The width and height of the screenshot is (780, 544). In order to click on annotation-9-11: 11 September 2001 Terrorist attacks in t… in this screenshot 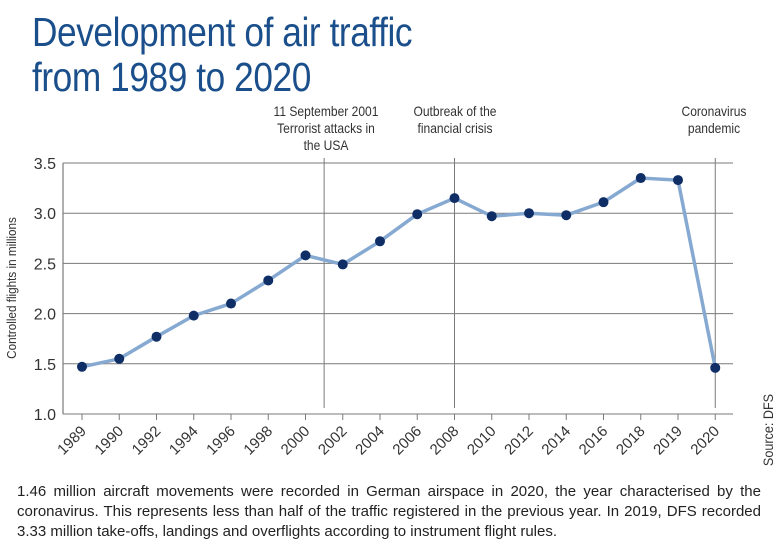, I will do `click(326, 128)`.